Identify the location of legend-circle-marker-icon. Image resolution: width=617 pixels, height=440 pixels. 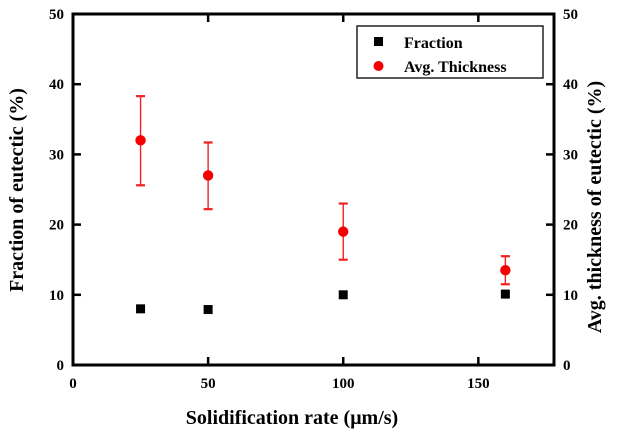
(378, 66).